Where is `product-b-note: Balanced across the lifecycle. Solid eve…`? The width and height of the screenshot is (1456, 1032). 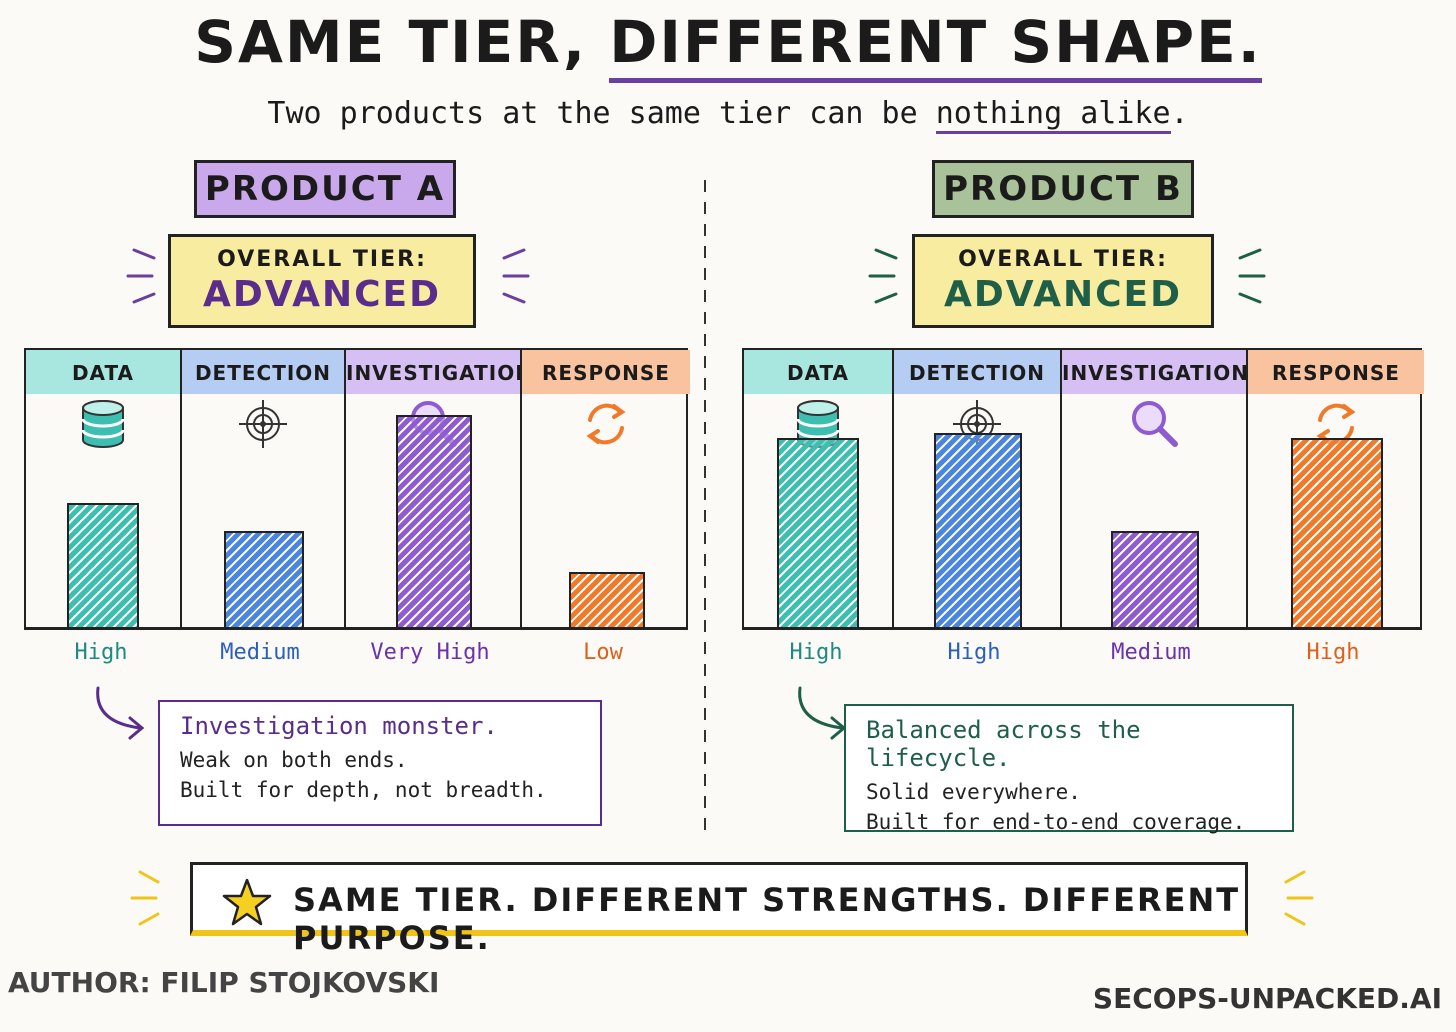 product-b-note: Balanced across the lifecycle. Solid eve… is located at coordinates (1069, 769).